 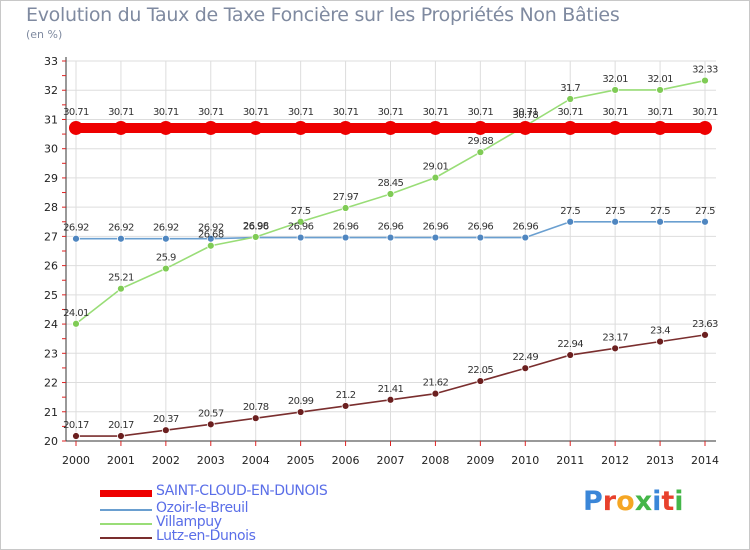 I want to click on x-tick-label-2013: 2013, so click(x=660, y=460).